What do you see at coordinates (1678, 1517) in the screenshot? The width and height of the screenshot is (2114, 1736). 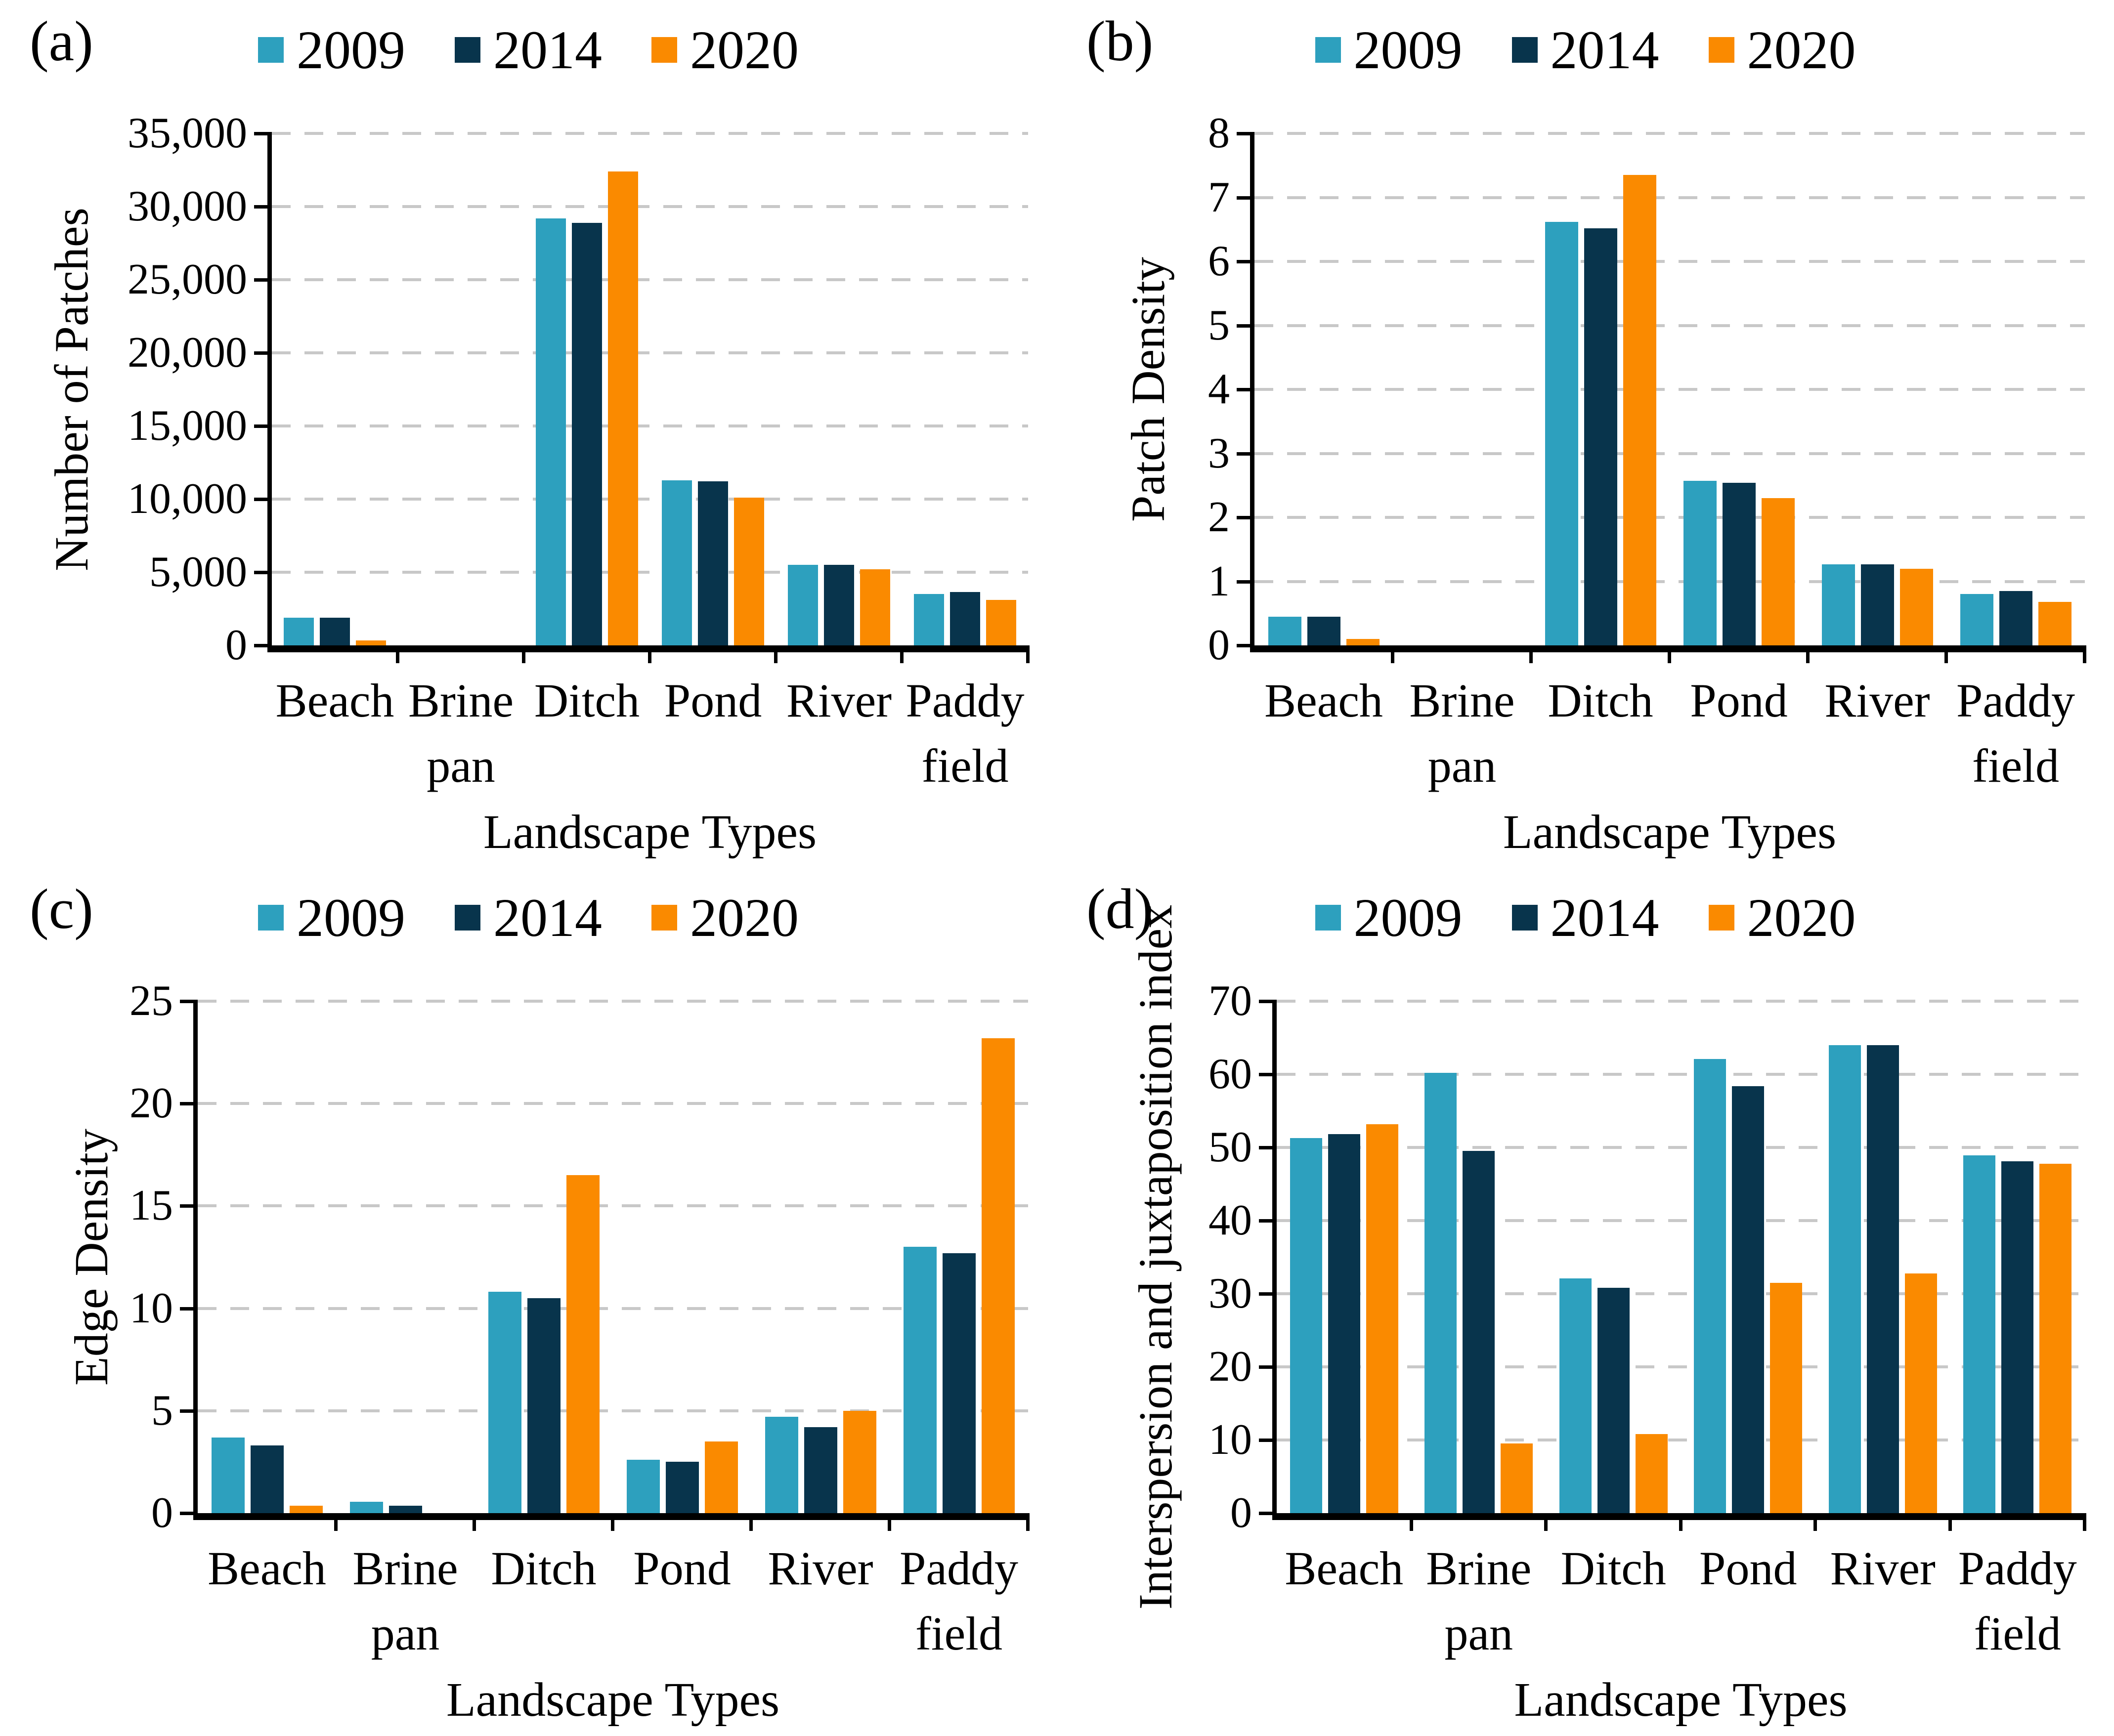 I see `x-axis-line` at bounding box center [1678, 1517].